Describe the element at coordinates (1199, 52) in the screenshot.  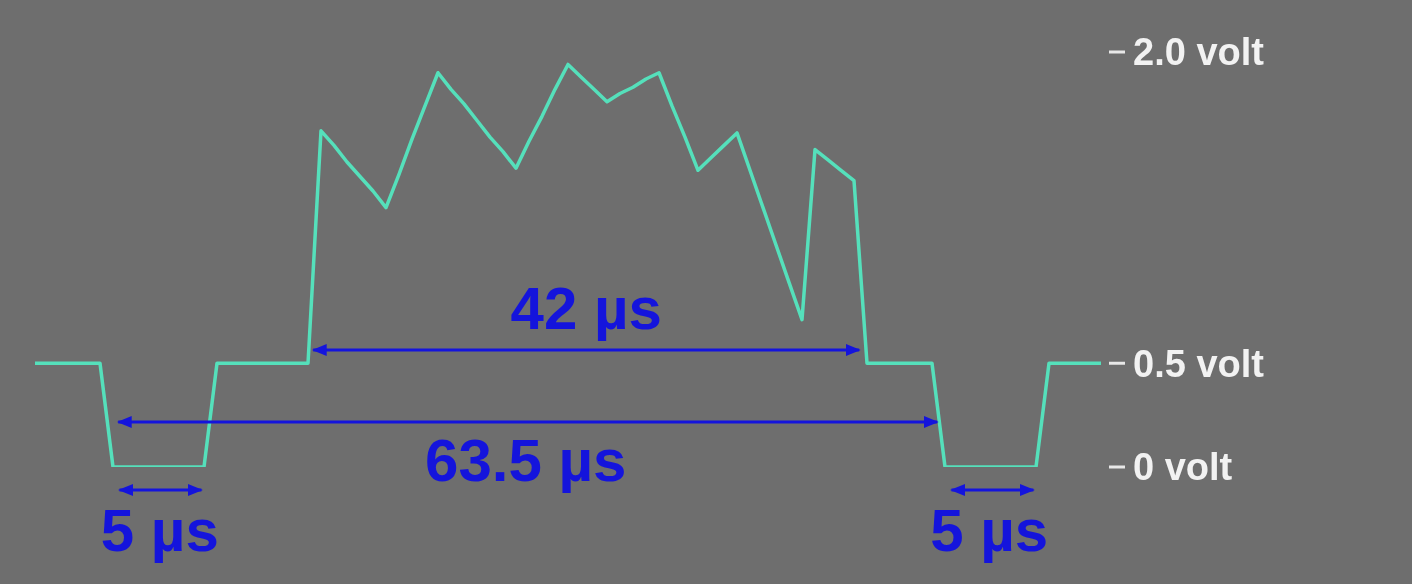
I see `y-tick-label: 2.0 volt` at that location.